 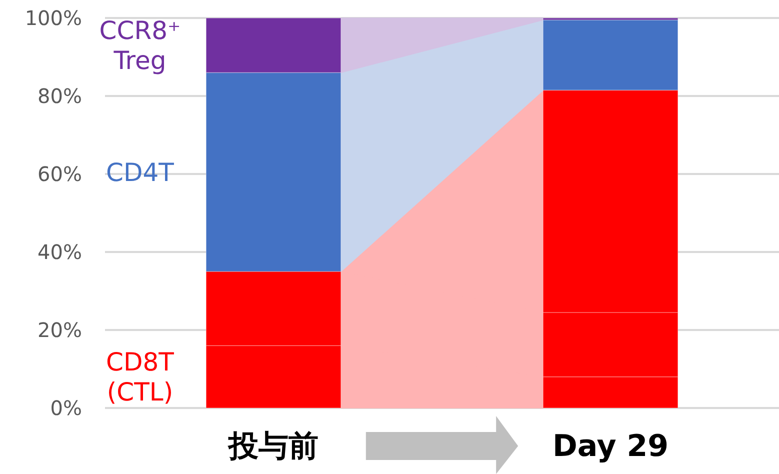 What do you see at coordinates (273, 446) in the screenshot?
I see `x-tick-label: 投与前` at bounding box center [273, 446].